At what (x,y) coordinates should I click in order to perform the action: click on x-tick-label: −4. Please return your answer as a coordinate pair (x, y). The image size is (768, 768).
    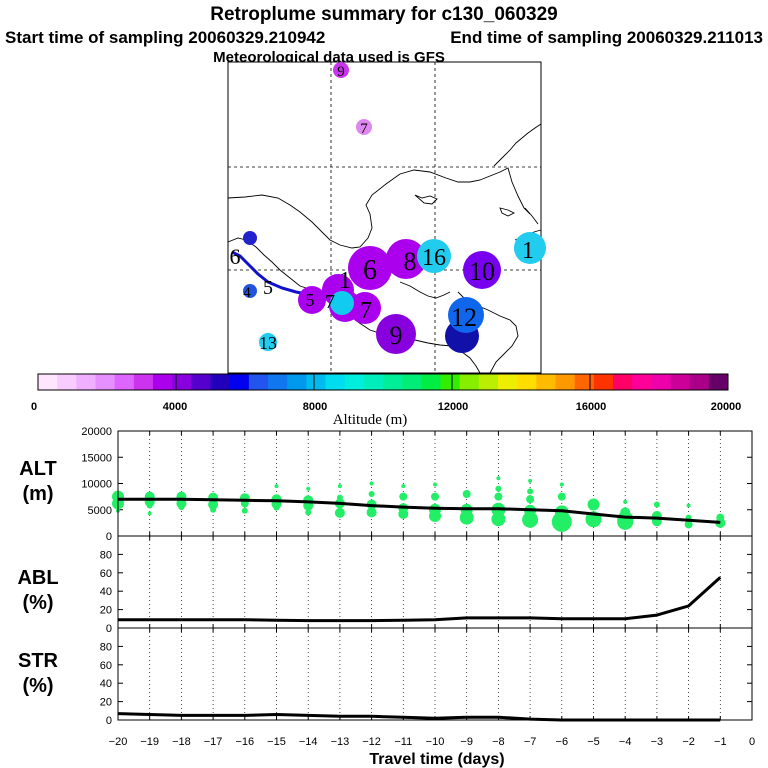
    Looking at the image, I should click on (625, 742).